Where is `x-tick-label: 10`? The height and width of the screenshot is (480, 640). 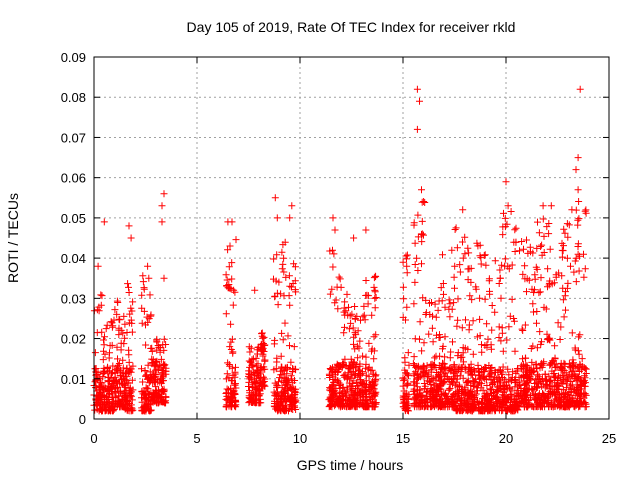
x-tick-label: 10 is located at coordinates (300, 438).